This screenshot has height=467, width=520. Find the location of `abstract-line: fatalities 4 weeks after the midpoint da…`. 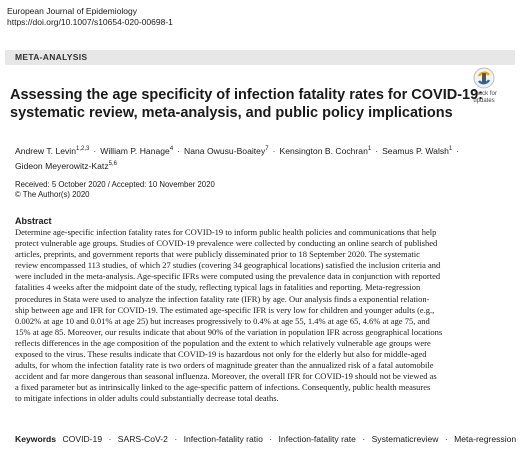

abstract-line: fatalities 4 weeks after the midpoint da… is located at coordinates (218, 287).